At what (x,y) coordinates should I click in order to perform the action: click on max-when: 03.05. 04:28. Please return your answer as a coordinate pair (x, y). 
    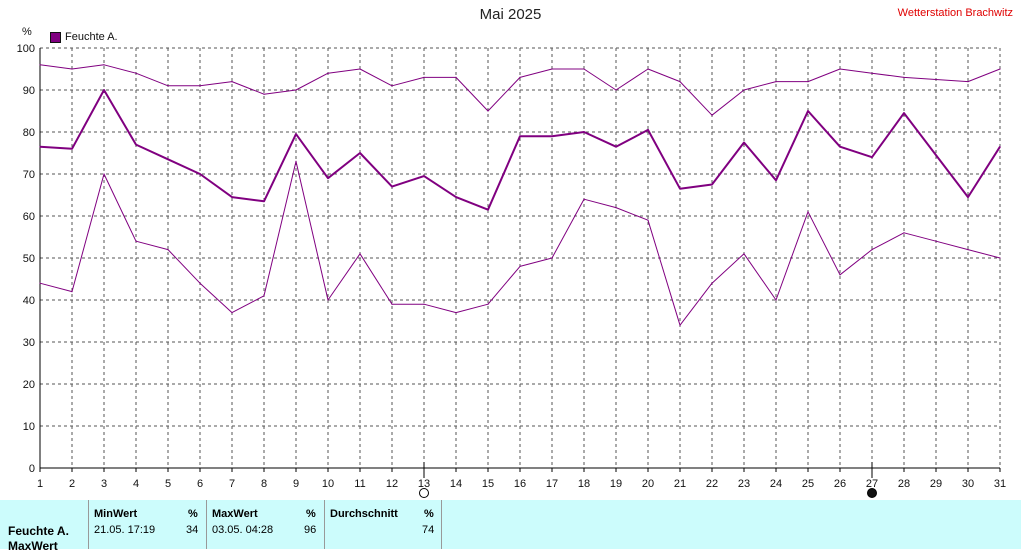
    Looking at the image, I should click on (243, 530).